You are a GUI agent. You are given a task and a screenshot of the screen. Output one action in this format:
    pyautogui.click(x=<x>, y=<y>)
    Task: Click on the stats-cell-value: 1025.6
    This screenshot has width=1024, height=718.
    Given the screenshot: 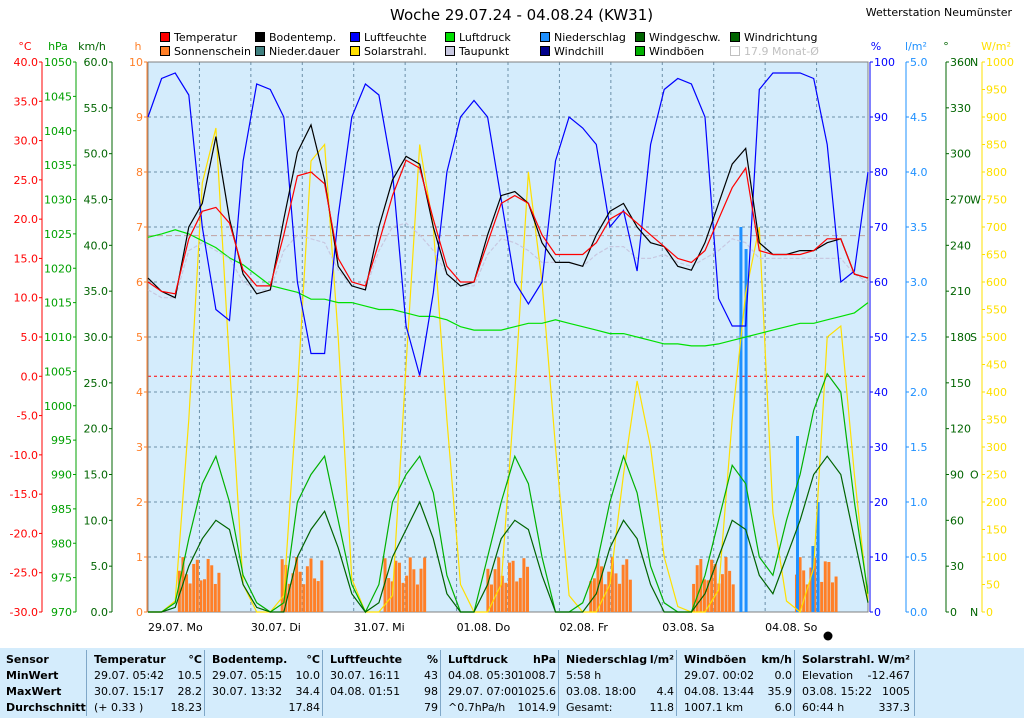 What is the action you would take?
    pyautogui.click(x=537, y=691)
    